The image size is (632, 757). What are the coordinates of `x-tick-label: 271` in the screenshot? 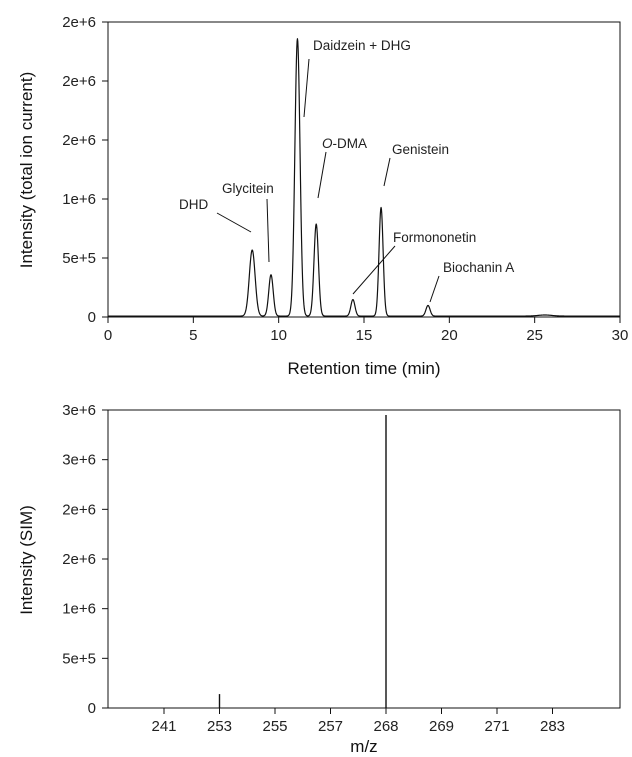 It's located at (496, 726).